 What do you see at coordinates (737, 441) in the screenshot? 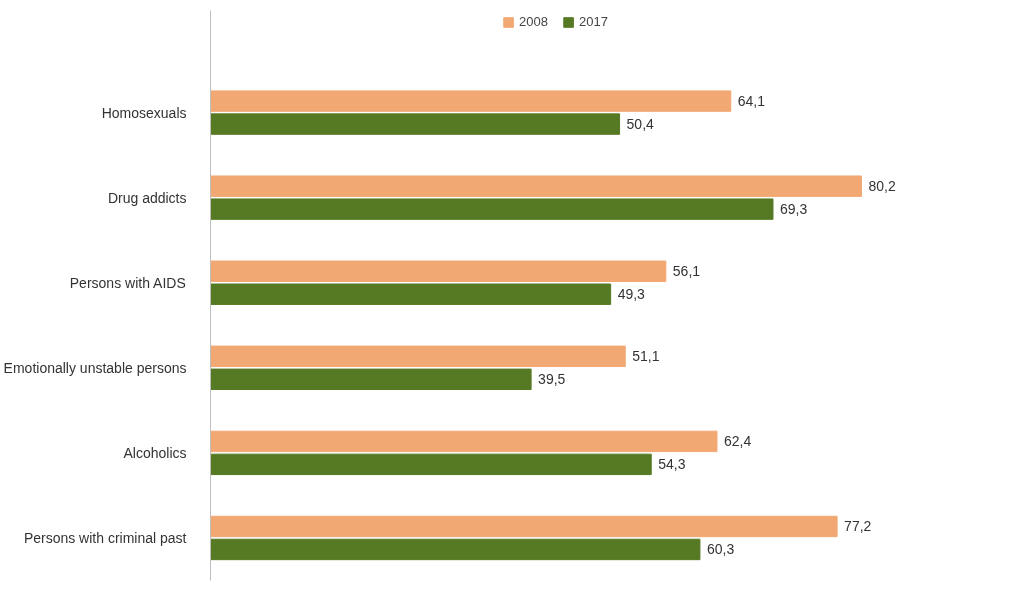
I see `data-label: 62,4` at bounding box center [737, 441].